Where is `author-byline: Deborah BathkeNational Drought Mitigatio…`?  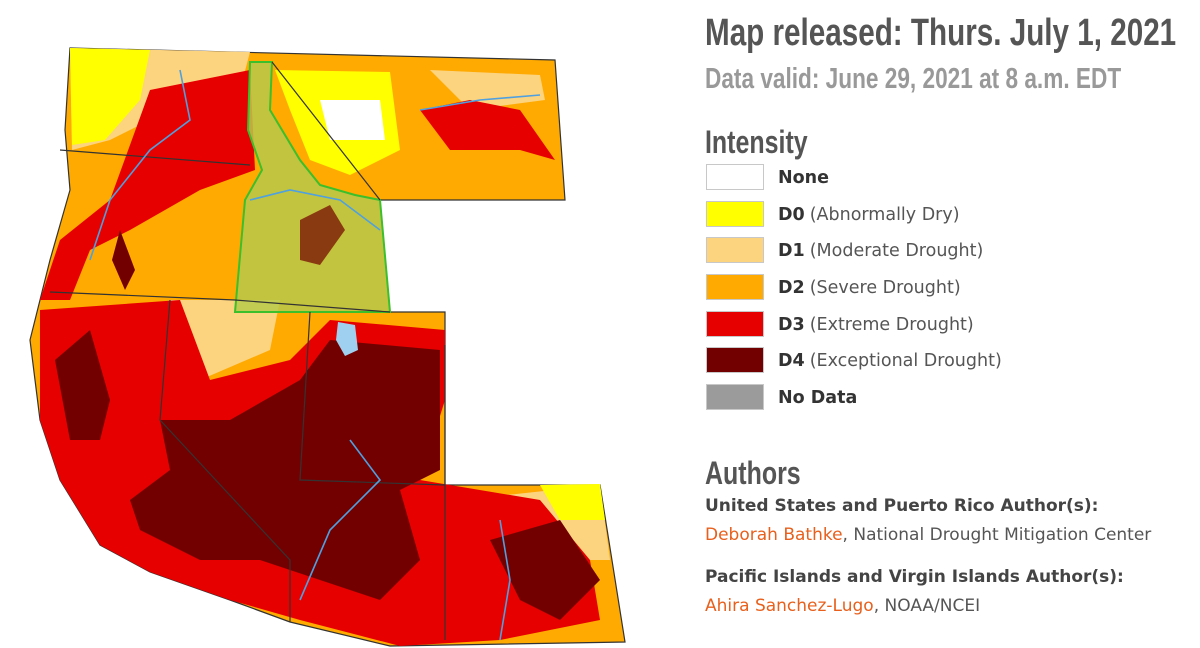 author-byline: Deborah BathkeNational Drought Mitigatio… is located at coordinates (928, 546).